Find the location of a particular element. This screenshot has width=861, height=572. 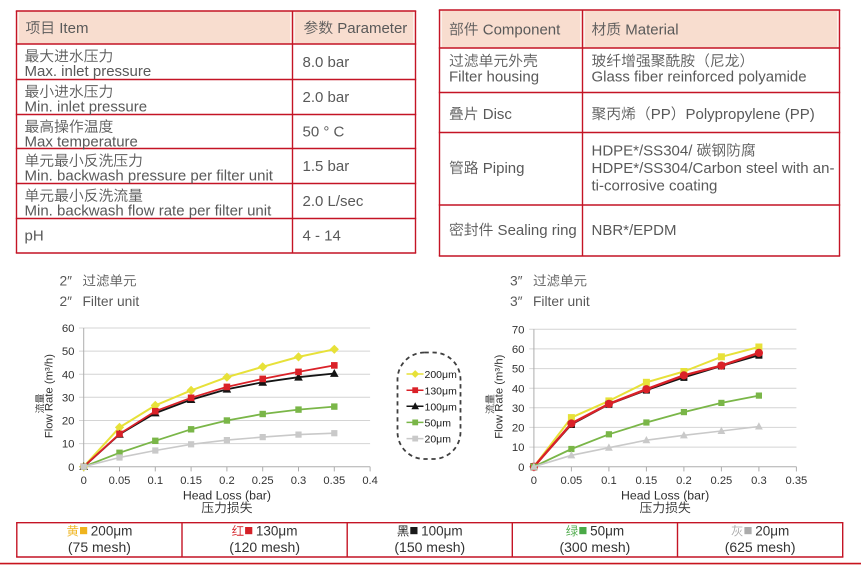

svg-text: (75 mesh) is located at coordinates (99, 547).